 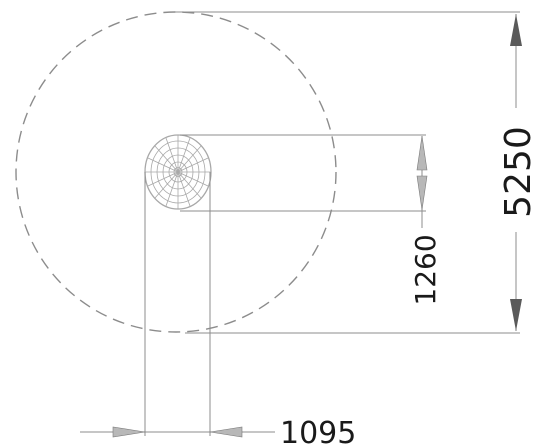 What do you see at coordinates (515, 172) in the screenshot?
I see `overall-dimension-label: 5250` at bounding box center [515, 172].